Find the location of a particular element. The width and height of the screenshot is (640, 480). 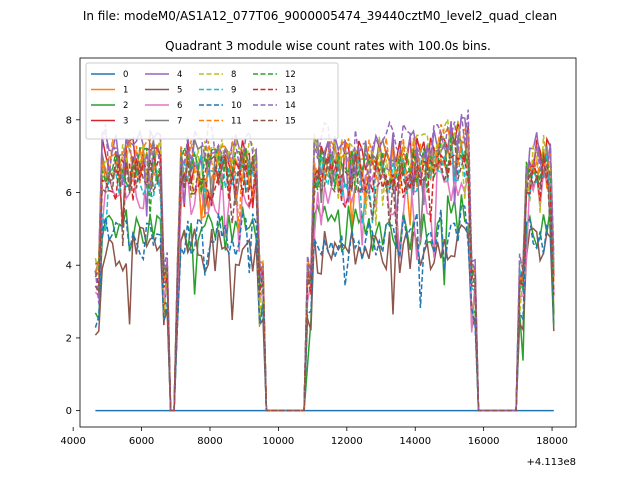

x-tick-label: 6000 is located at coordinates (141, 441).